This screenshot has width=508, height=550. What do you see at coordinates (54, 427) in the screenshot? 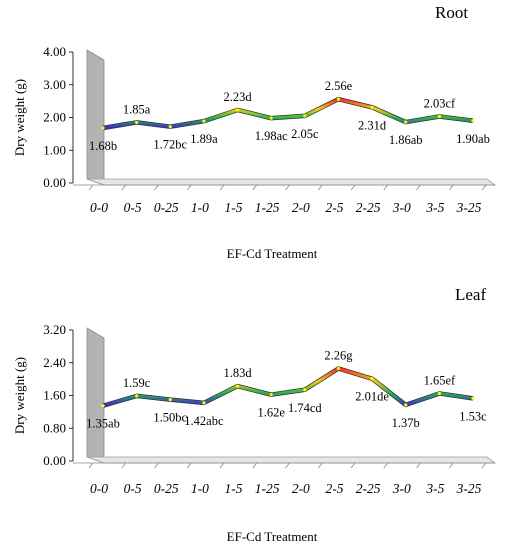
I see `y-tick-label: 0.80` at bounding box center [54, 427].